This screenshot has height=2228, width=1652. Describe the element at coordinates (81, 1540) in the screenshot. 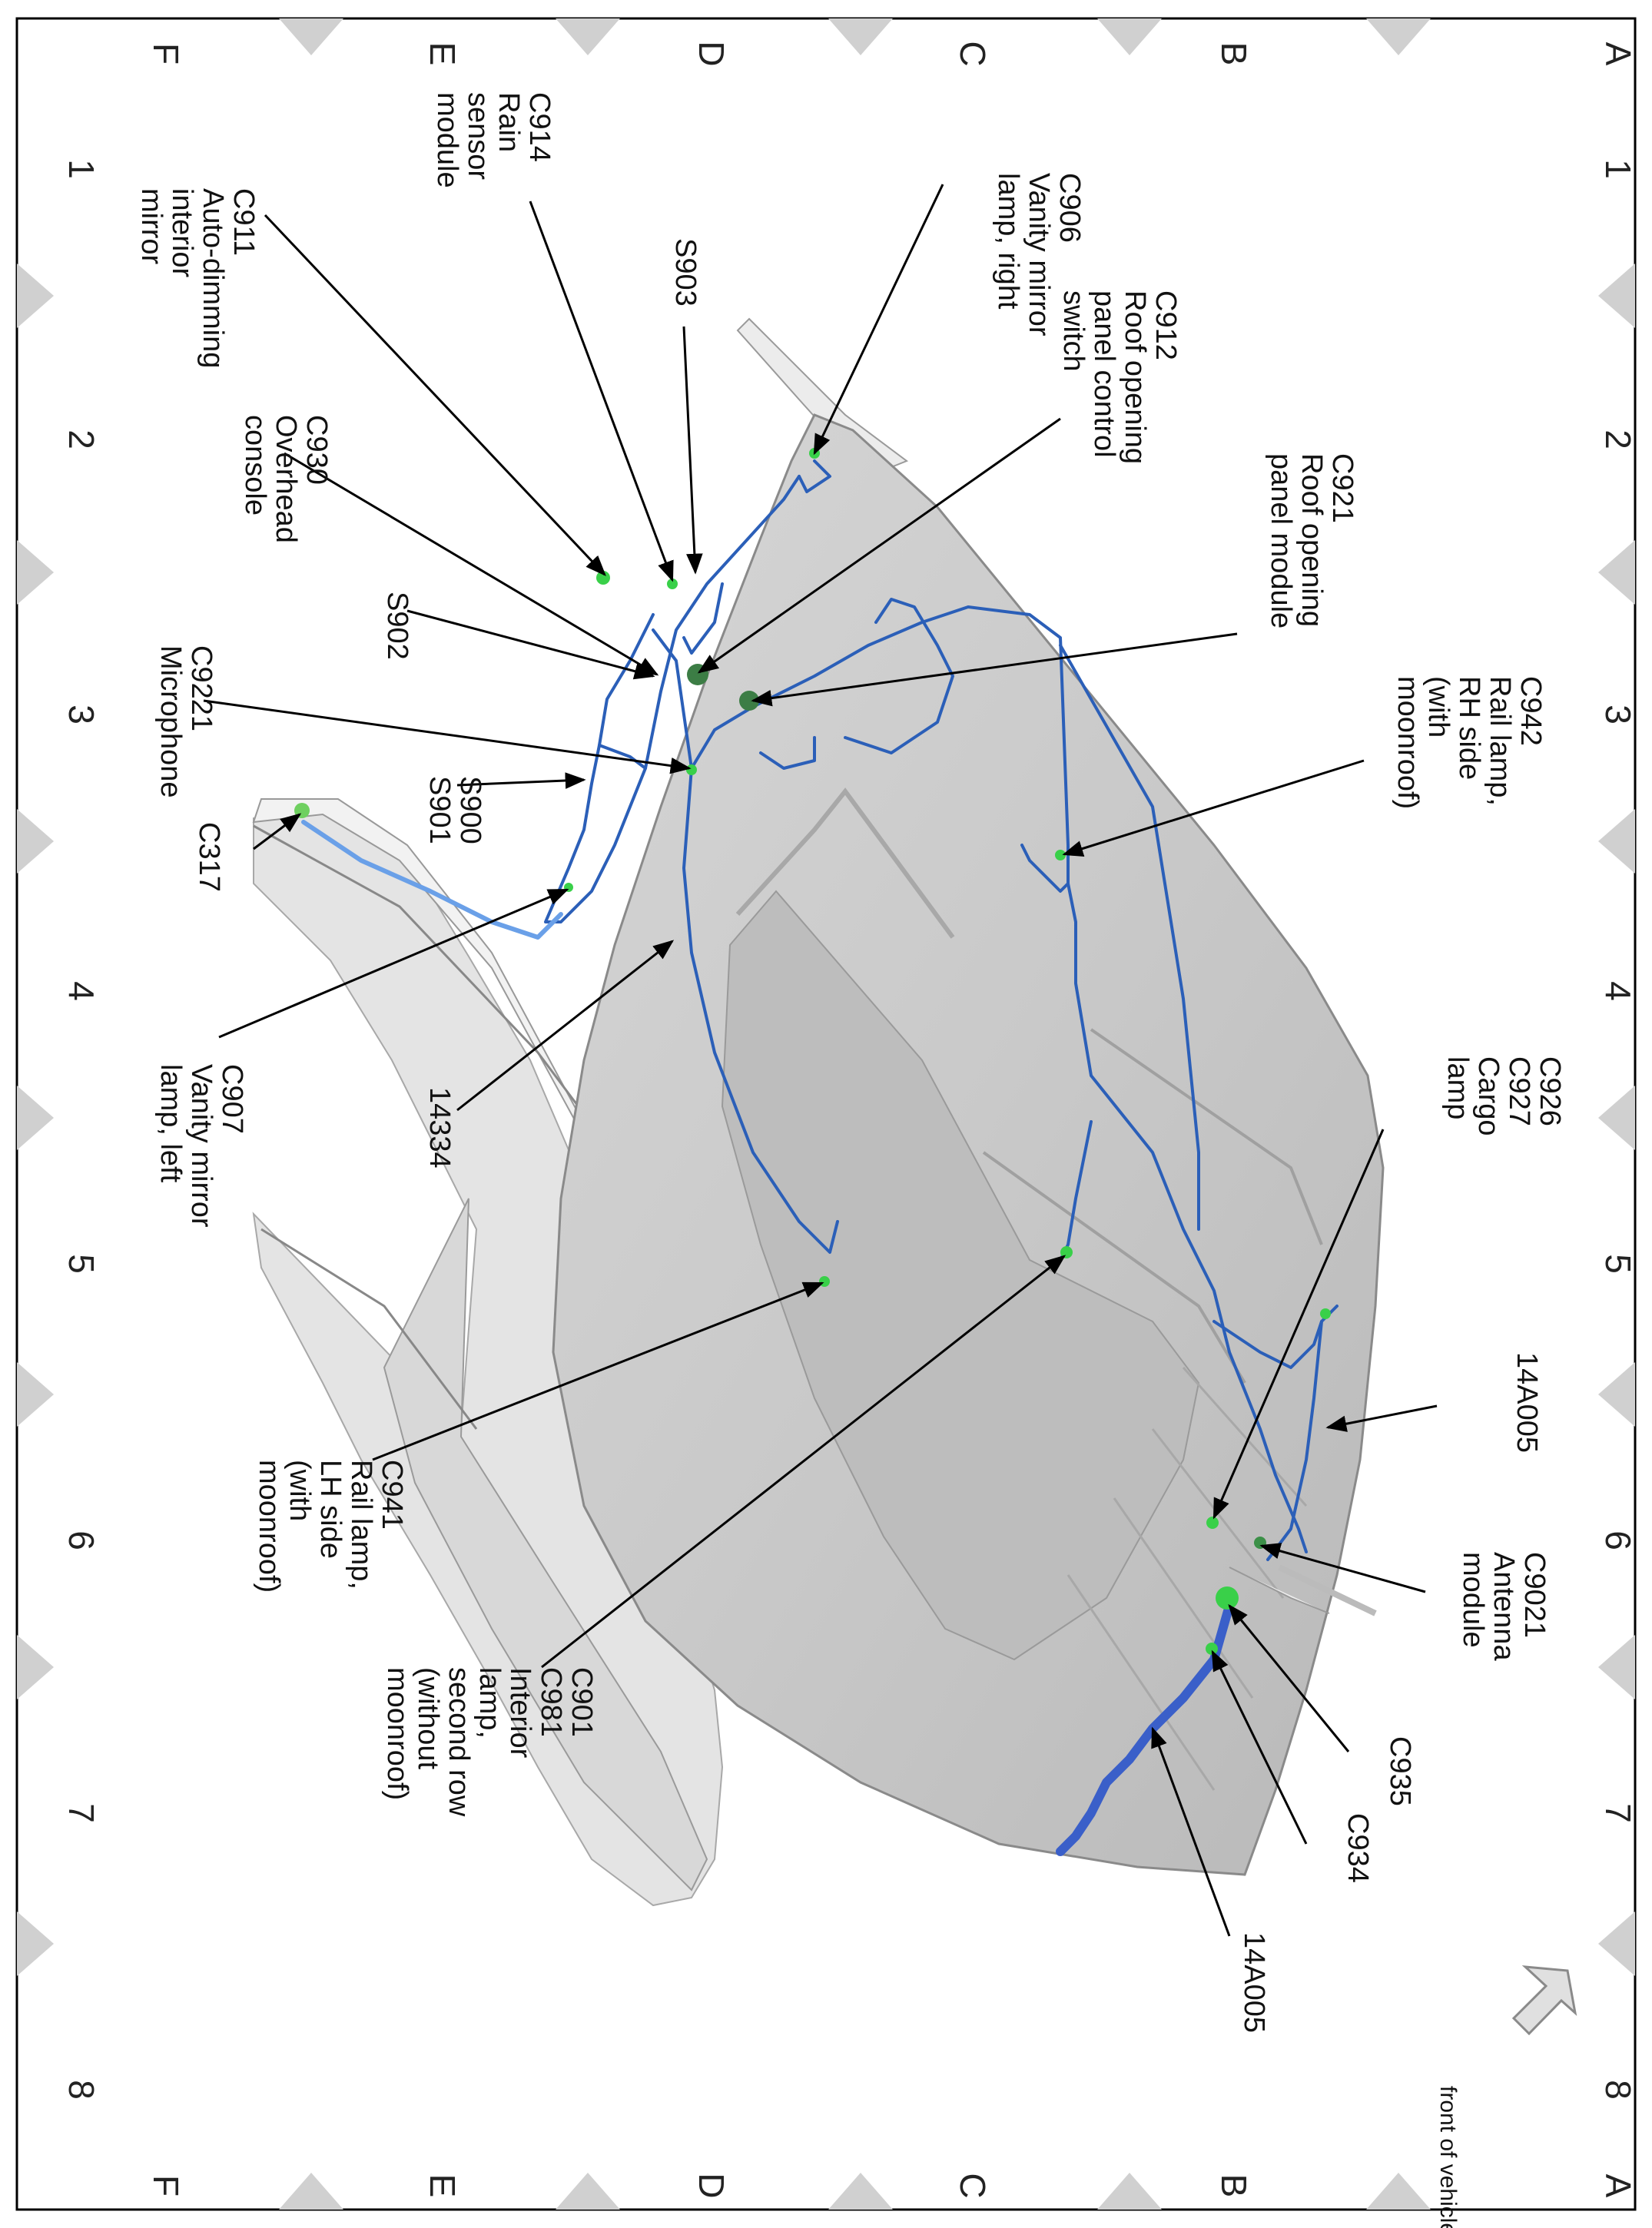

I see `grid-col-label-6: 6` at that location.